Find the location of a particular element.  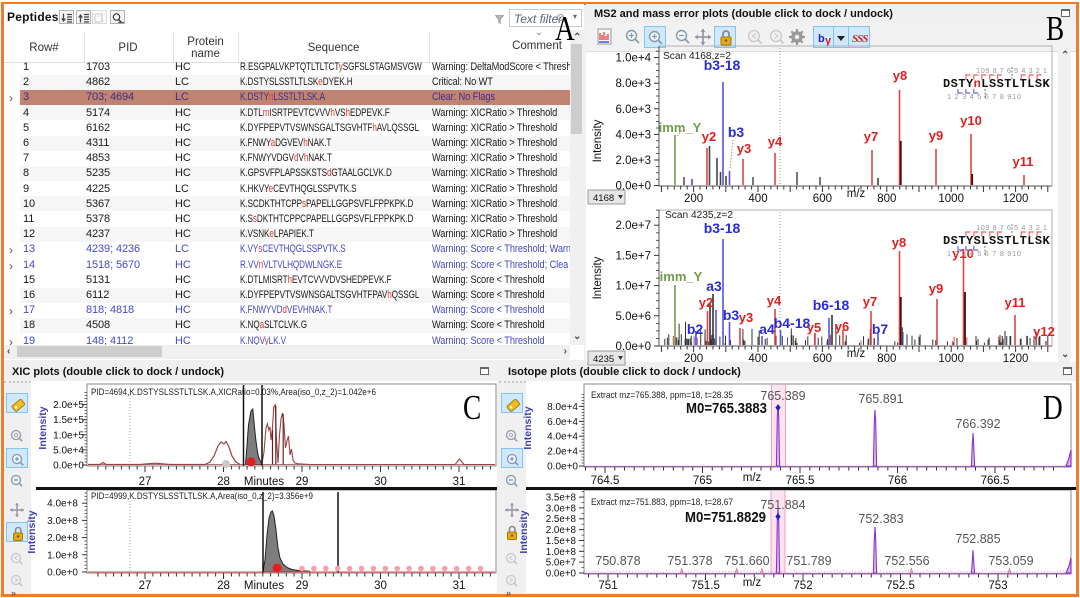

svg-text: y is located at coordinates (828, 41).